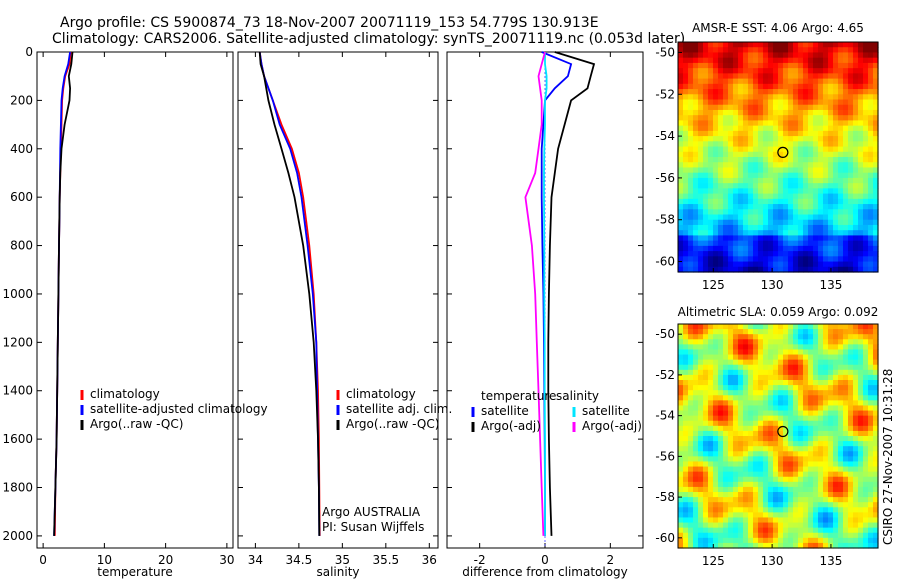  What do you see at coordinates (17, 488) in the screenshot?
I see `y-tick-label: 1800` at bounding box center [17, 488].